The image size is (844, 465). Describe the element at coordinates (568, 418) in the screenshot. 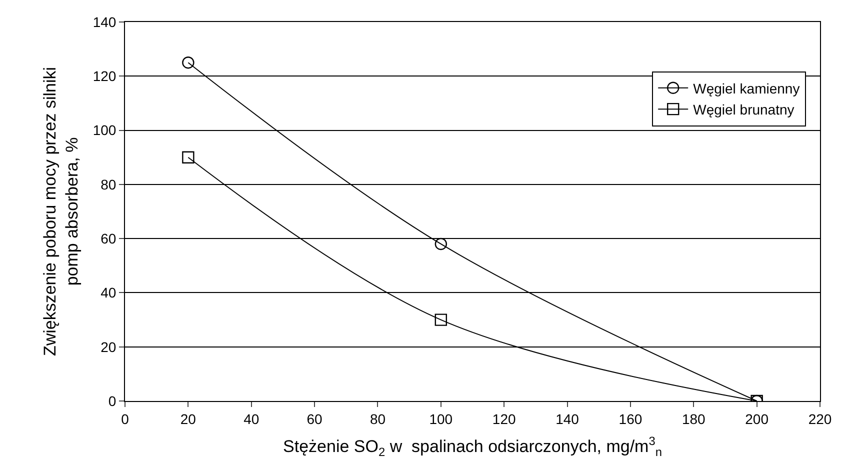

I see `x-tick-label: 140` at that location.